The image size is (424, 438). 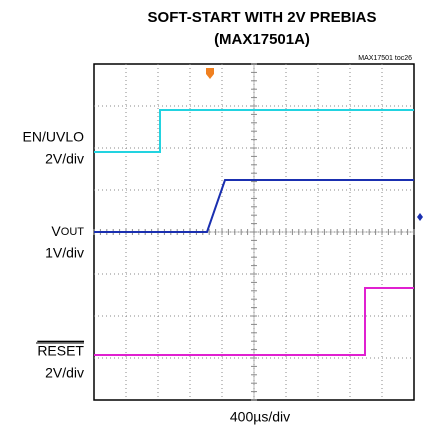 What do you see at coordinates (260, 417) in the screenshot?
I see `timebase: 400µs/div` at bounding box center [260, 417].